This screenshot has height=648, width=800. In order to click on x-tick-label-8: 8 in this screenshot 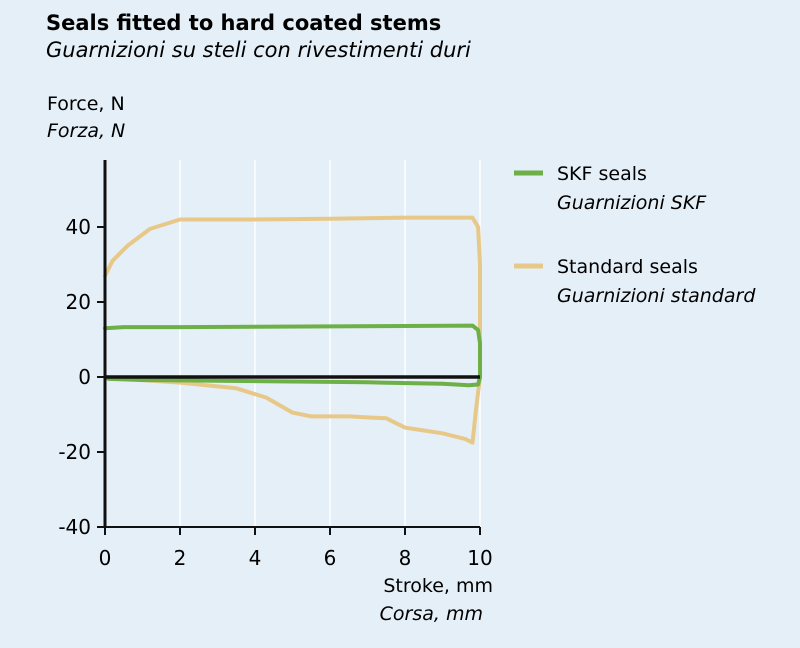, I will do `click(405, 558)`.